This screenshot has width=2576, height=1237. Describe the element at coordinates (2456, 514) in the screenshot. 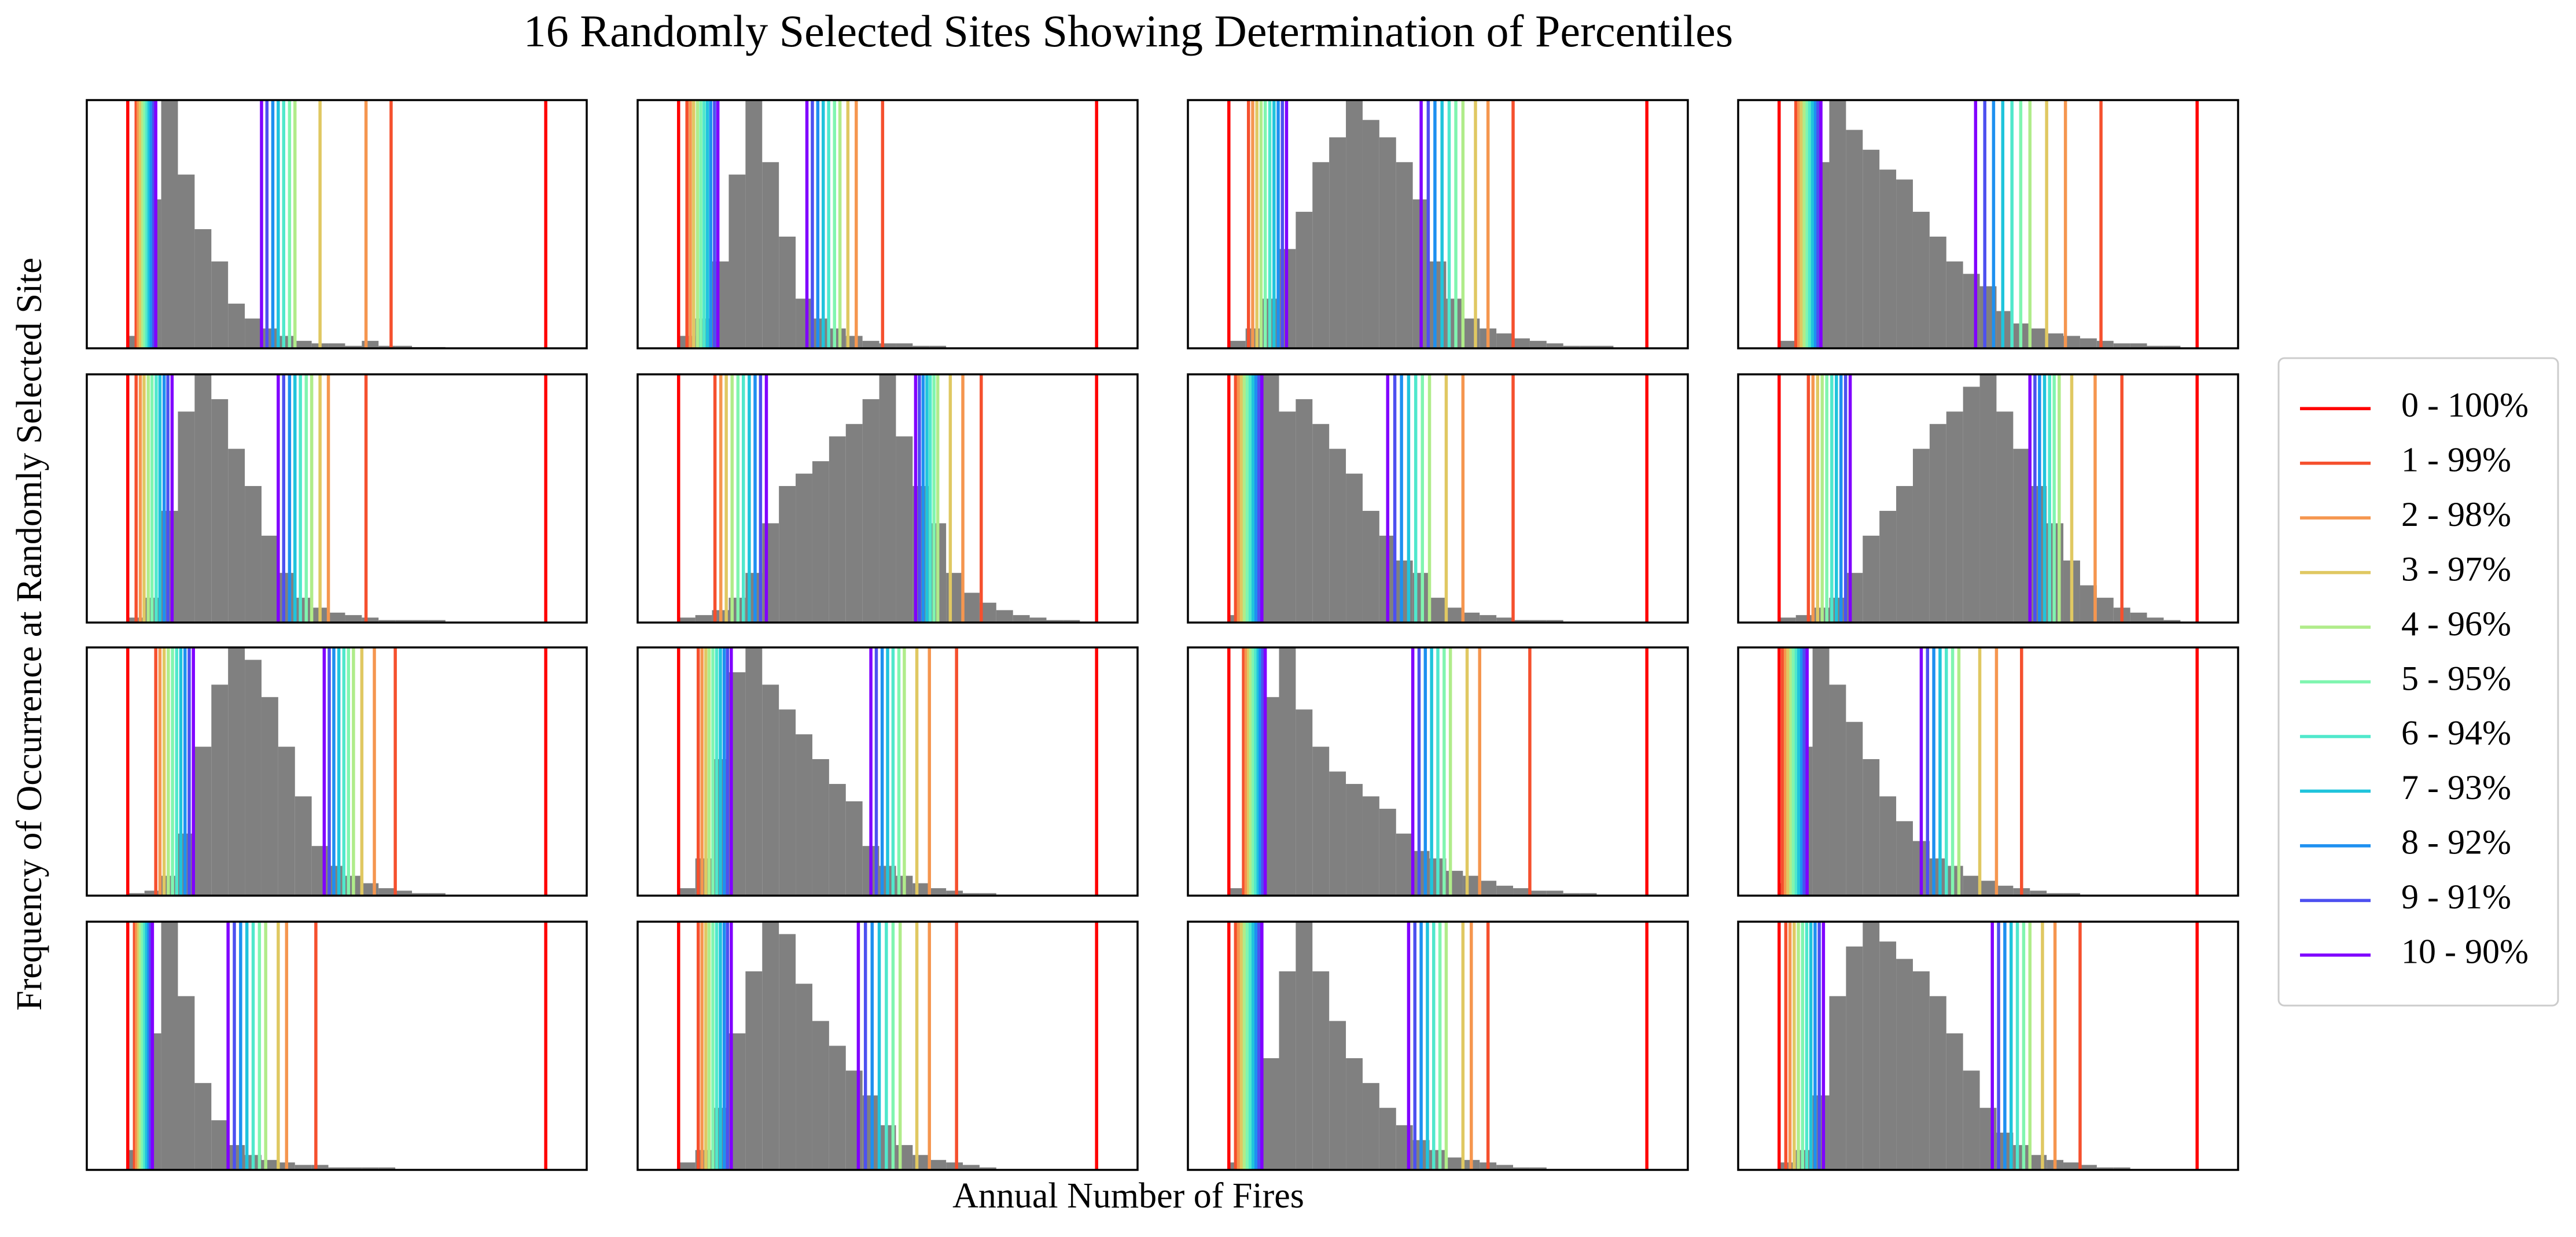

I see `legend-label: 2 - 98%` at that location.